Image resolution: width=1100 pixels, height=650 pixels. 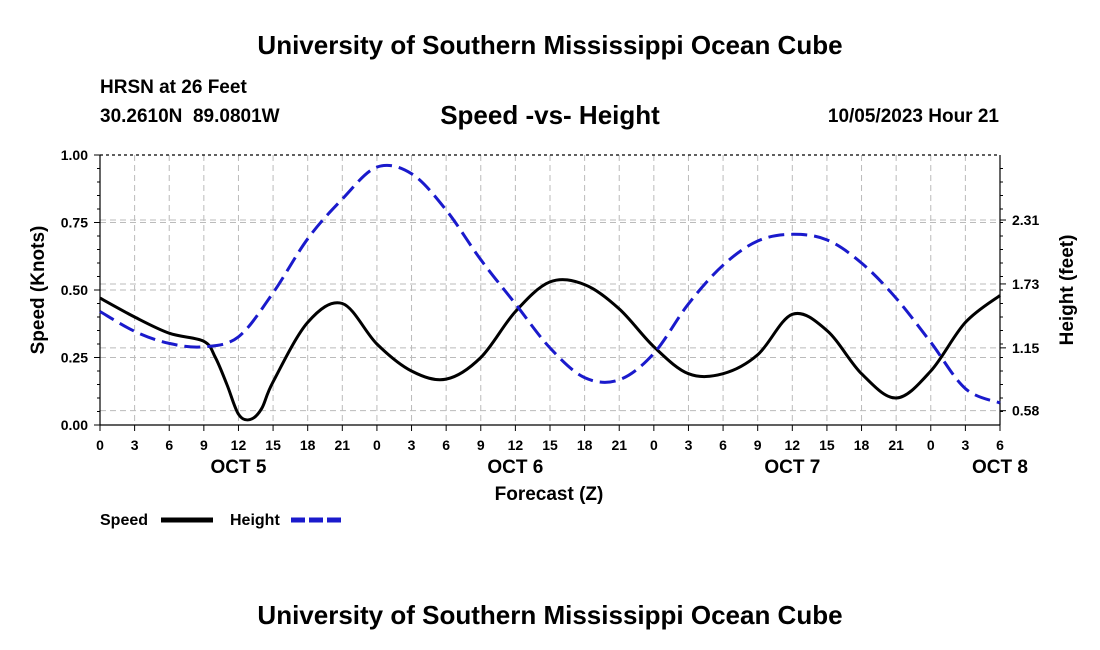 What do you see at coordinates (74, 358) in the screenshot?
I see `y-tick-label: 0.25` at bounding box center [74, 358].